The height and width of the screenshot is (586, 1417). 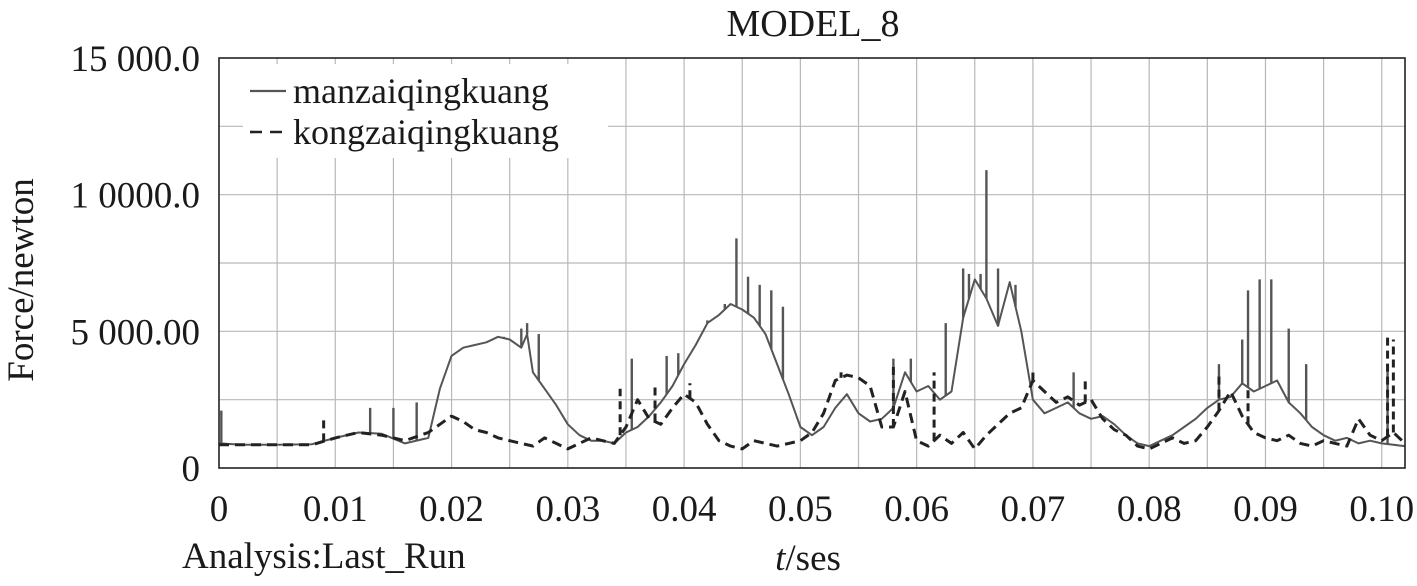 I want to click on x-tick-label: 0.06, so click(x=916, y=509).